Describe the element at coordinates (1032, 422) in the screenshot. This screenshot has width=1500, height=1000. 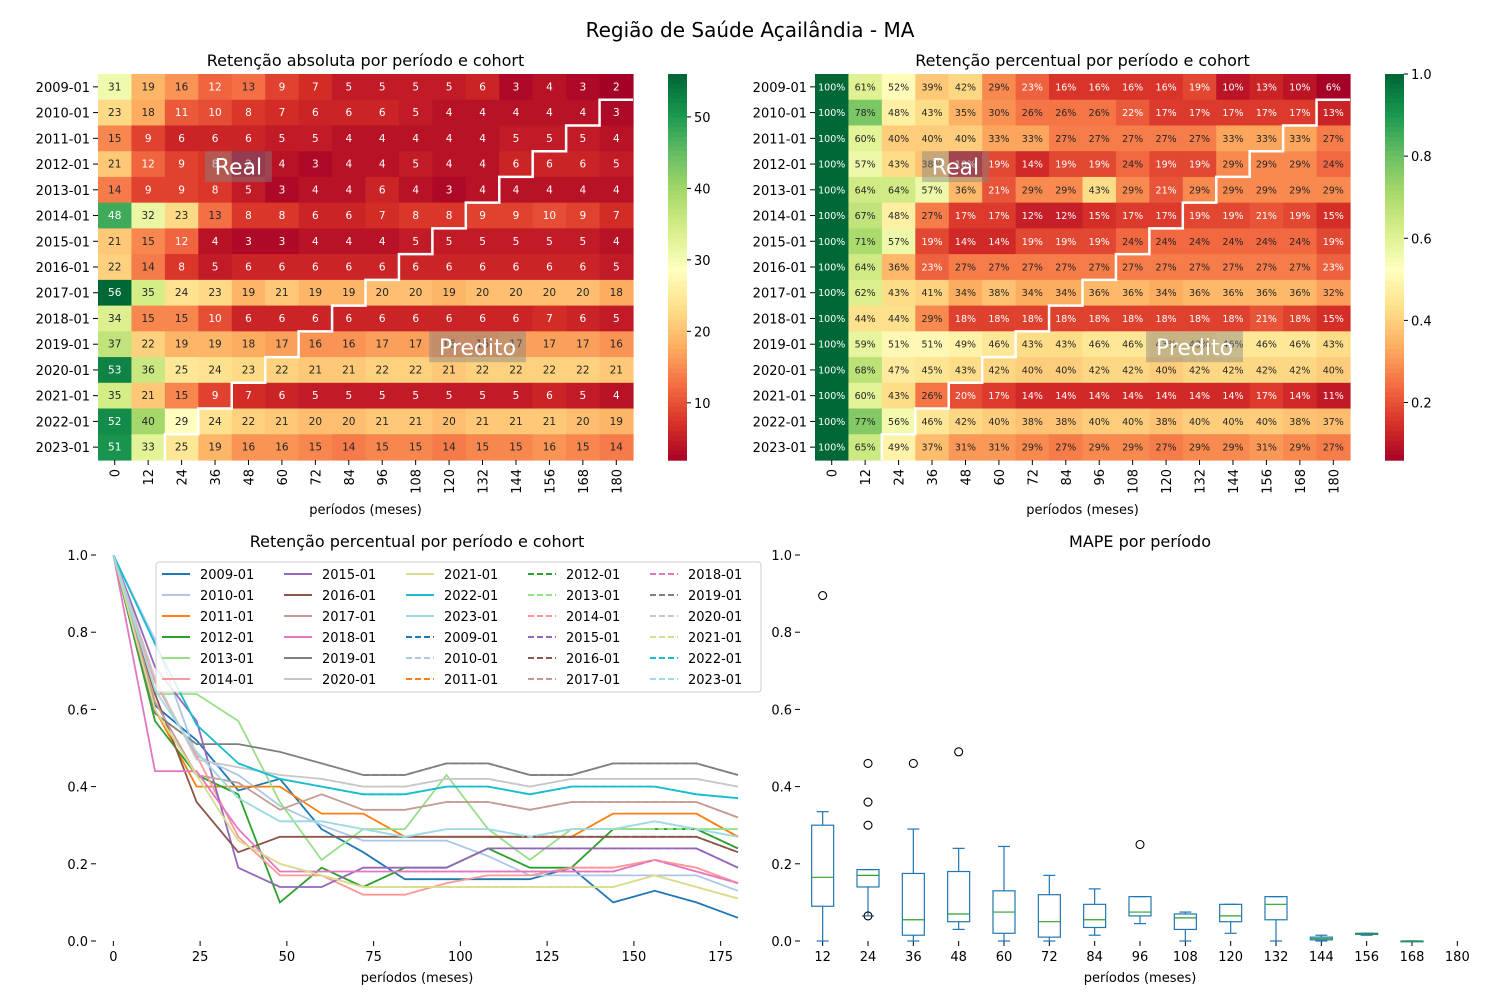
I see `heatmap-cell-label: 38%` at that location.